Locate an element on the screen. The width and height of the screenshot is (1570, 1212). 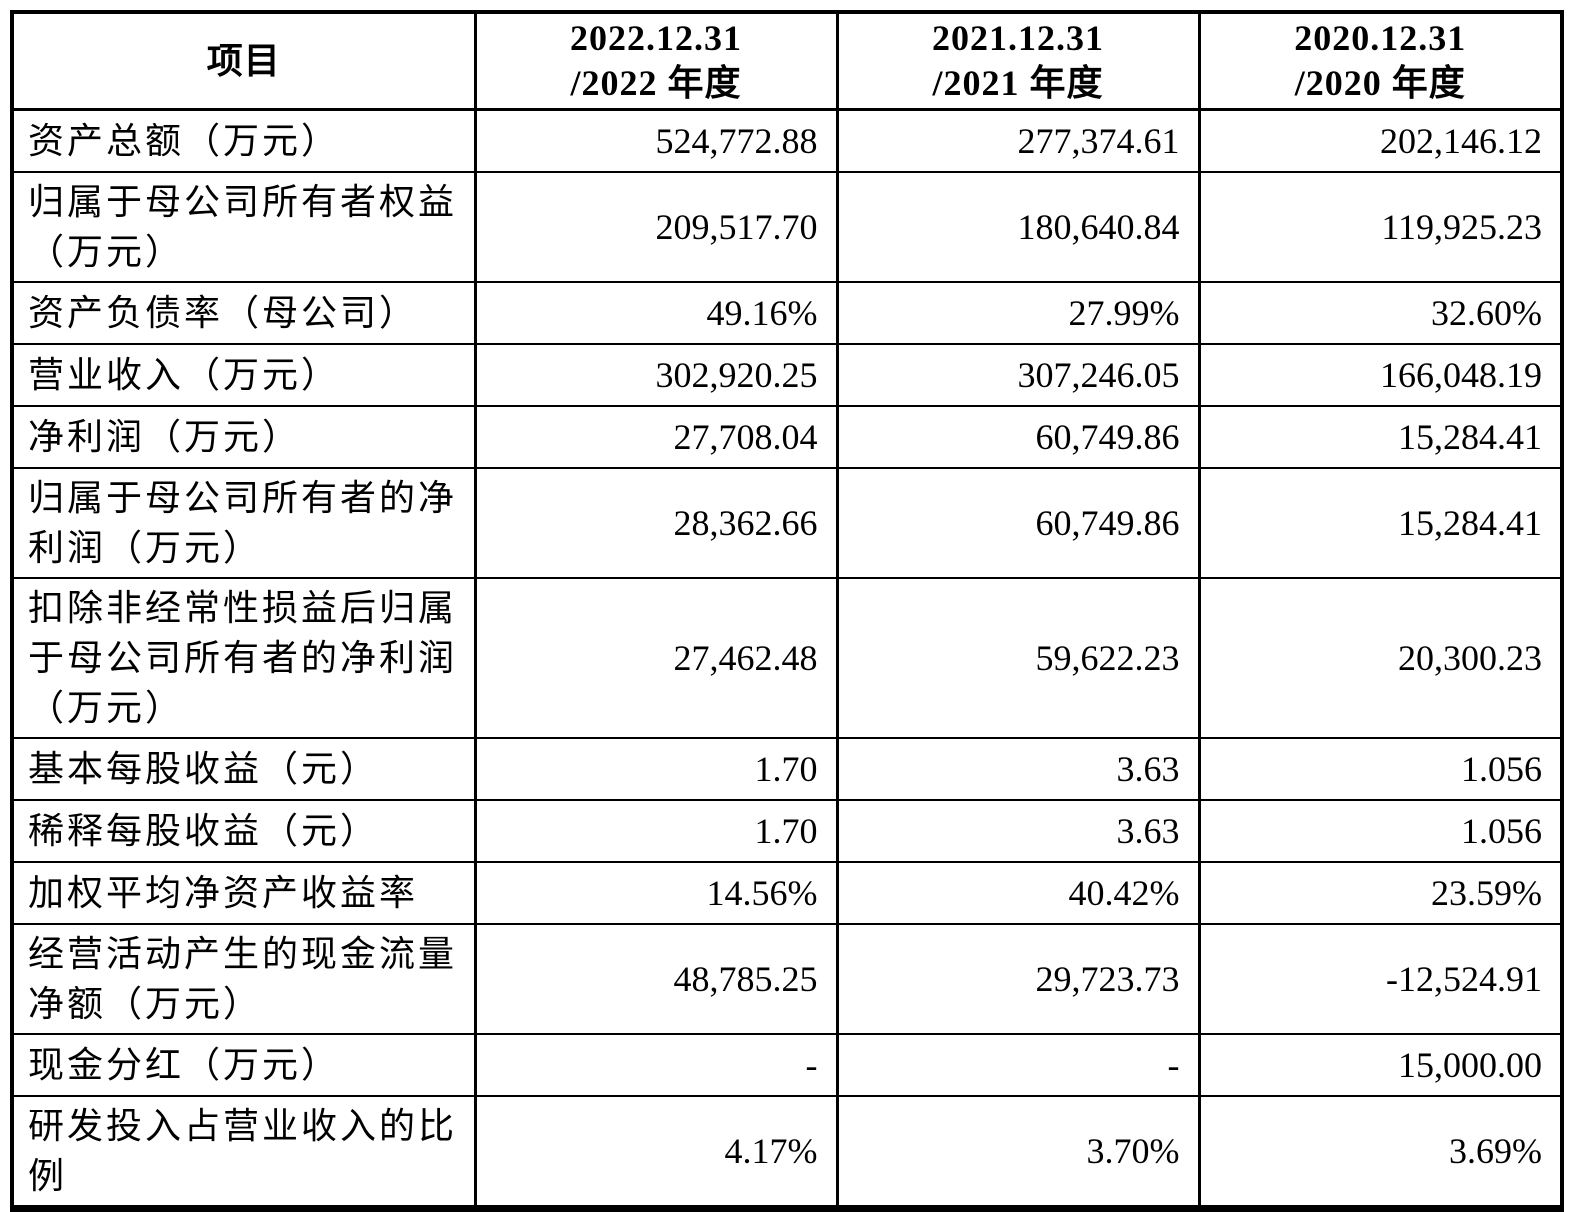
table-row: 现金分红（万元） - - 15,000.00 is located at coordinates (787, 1064).